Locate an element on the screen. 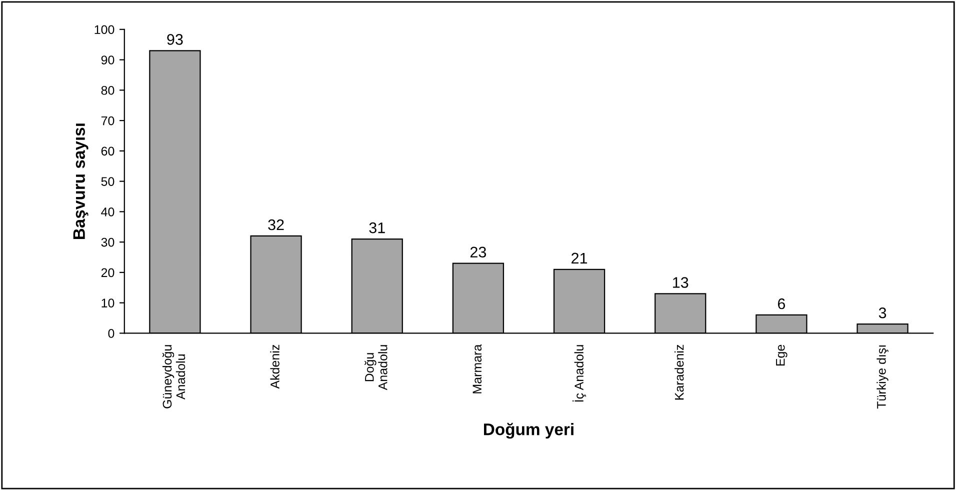 The image size is (957, 490). y-tick-label: 0 is located at coordinates (111, 333).